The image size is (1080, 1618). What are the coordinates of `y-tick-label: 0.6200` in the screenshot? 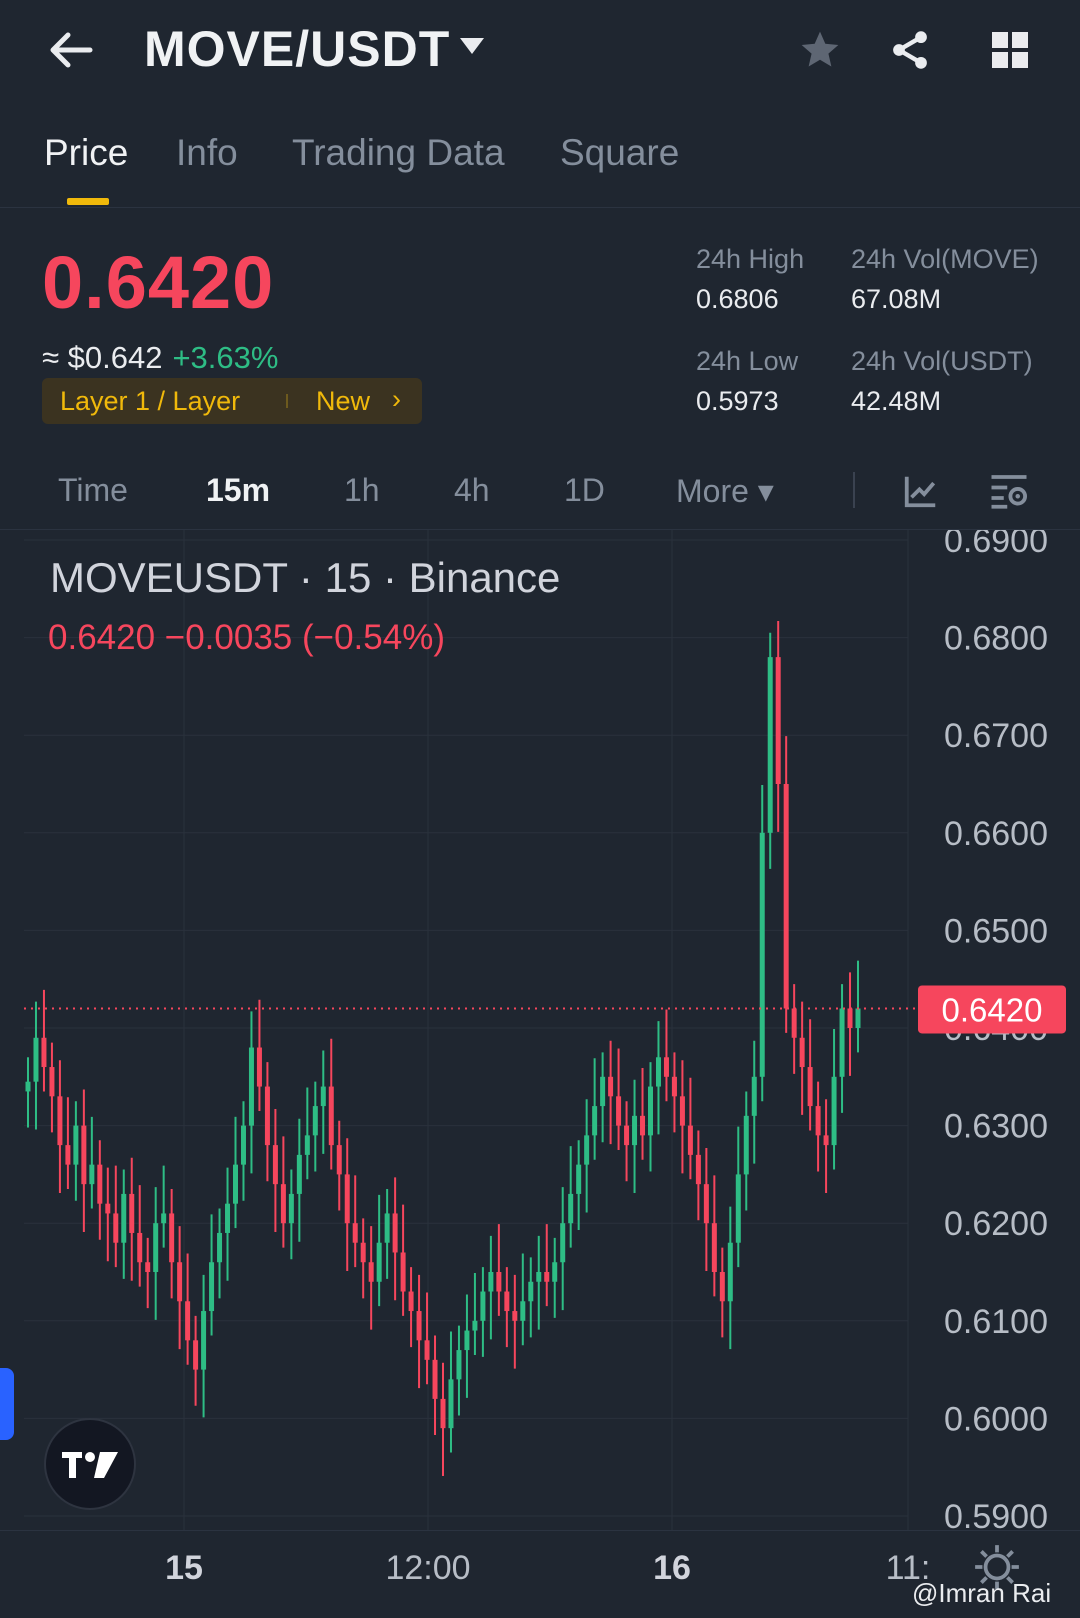 It's located at (996, 1224).